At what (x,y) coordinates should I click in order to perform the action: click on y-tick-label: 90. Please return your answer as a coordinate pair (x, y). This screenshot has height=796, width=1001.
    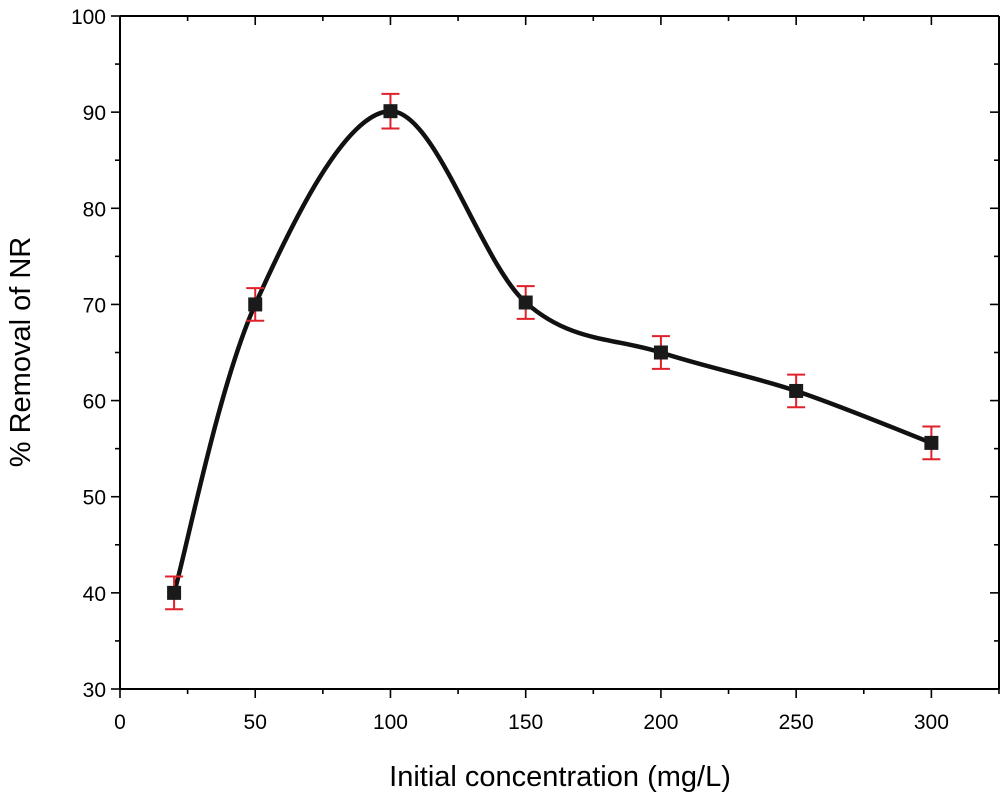
    Looking at the image, I should click on (94, 113).